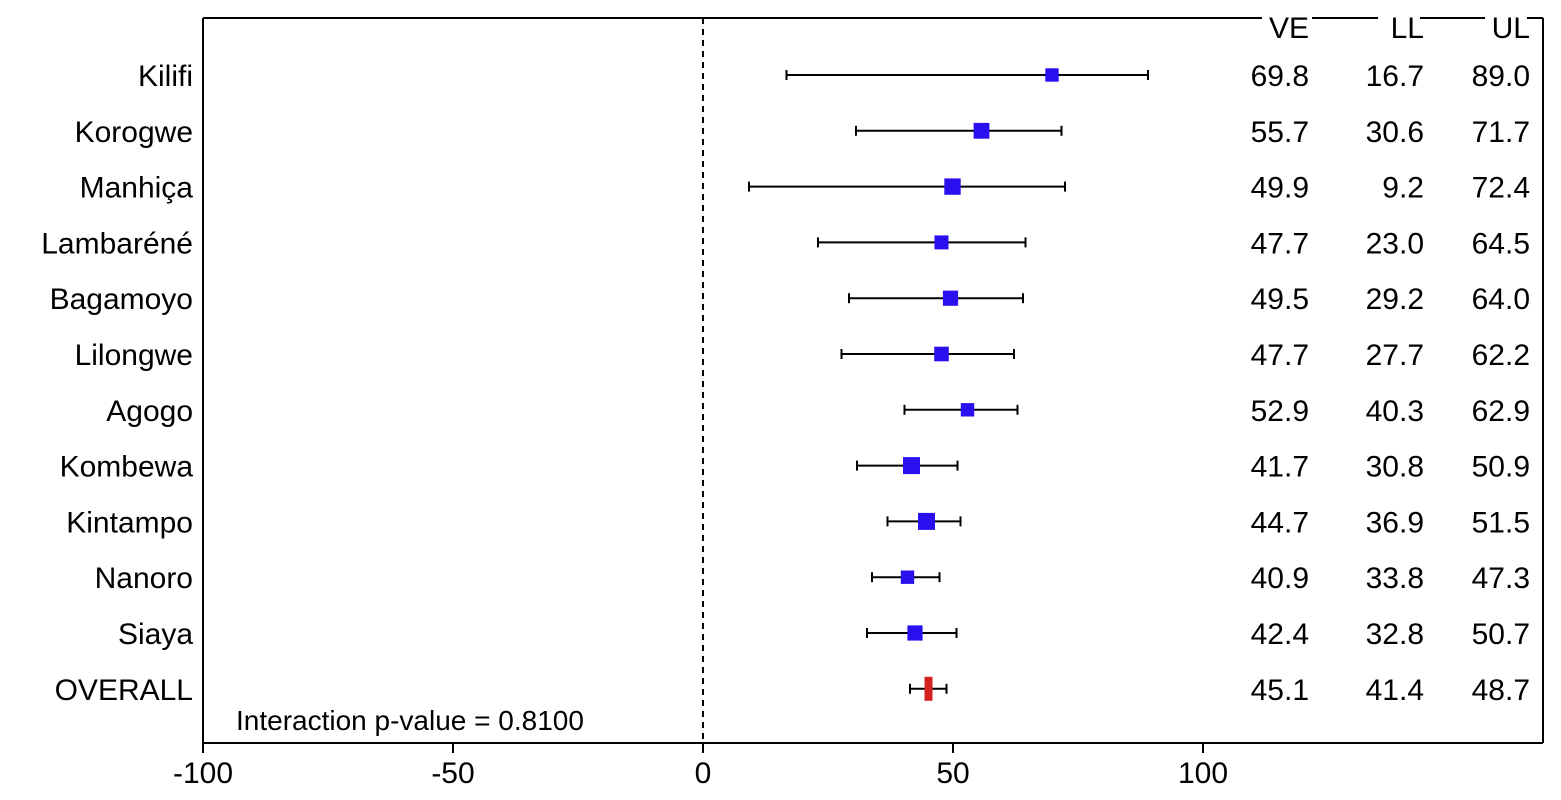 The height and width of the screenshot is (800, 1561). What do you see at coordinates (1395, 522) in the screenshot?
I see `ll-value-kintampo: 36.9` at bounding box center [1395, 522].